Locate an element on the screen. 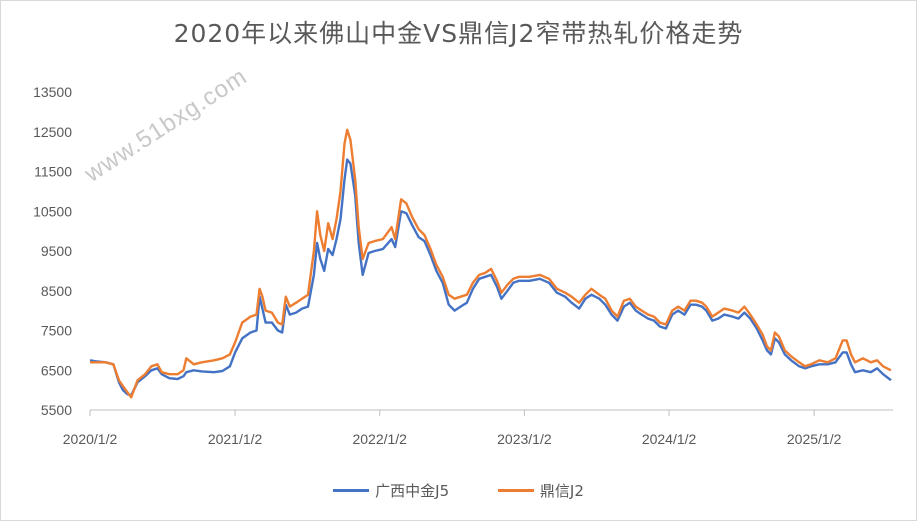 This screenshot has height=521, width=917. y-tick-label: 13500 is located at coordinates (52, 92).